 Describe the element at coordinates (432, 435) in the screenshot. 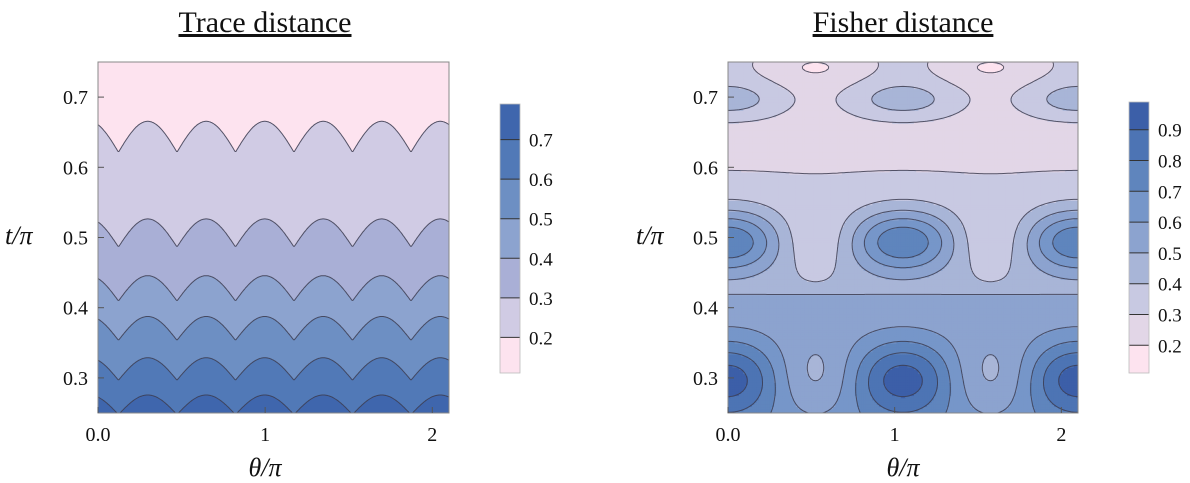

I see `x-tick-label: 2` at that location.